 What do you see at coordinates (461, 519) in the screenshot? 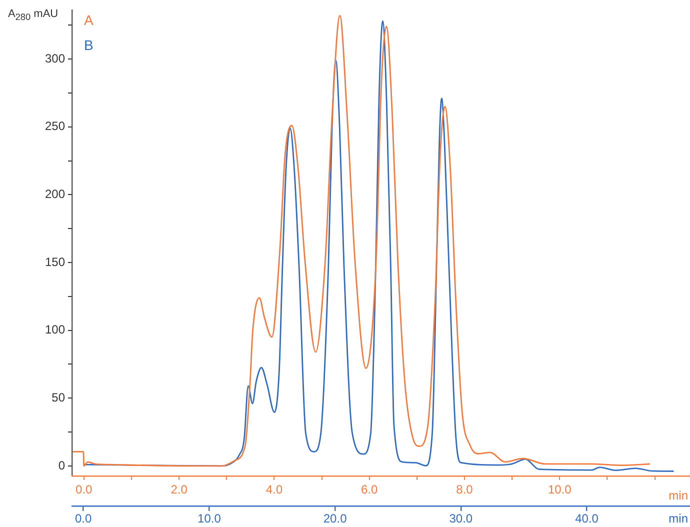
I see `x-tick-label: 30.0` at bounding box center [461, 519].